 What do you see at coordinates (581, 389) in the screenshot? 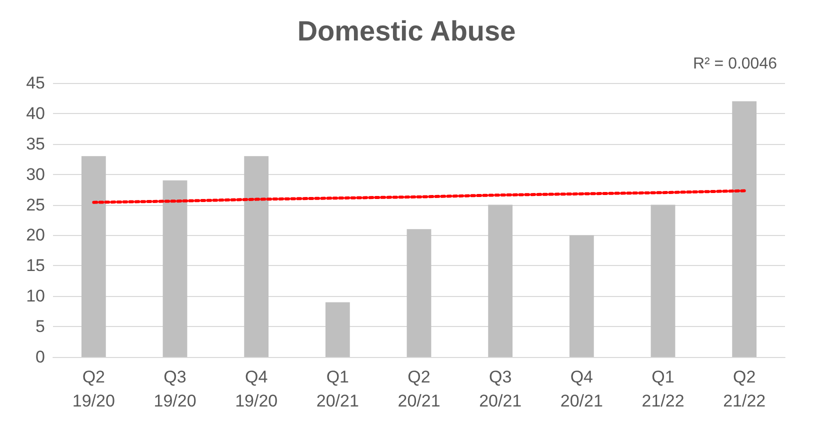
I see `x-tick-label: Q4 20/21` at bounding box center [581, 389].